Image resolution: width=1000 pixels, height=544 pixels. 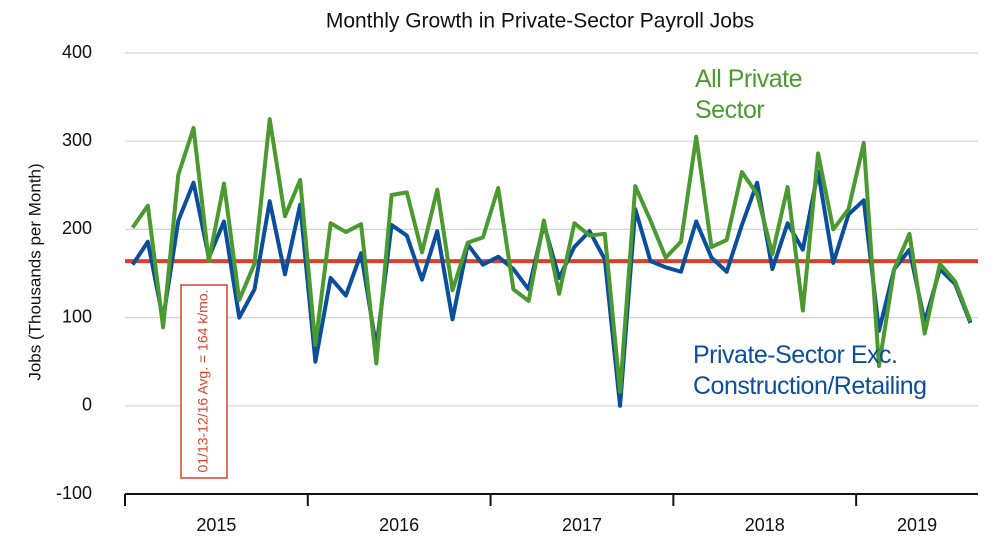 What do you see at coordinates (77, 228) in the screenshot?
I see `y-tick-label: 200` at bounding box center [77, 228].